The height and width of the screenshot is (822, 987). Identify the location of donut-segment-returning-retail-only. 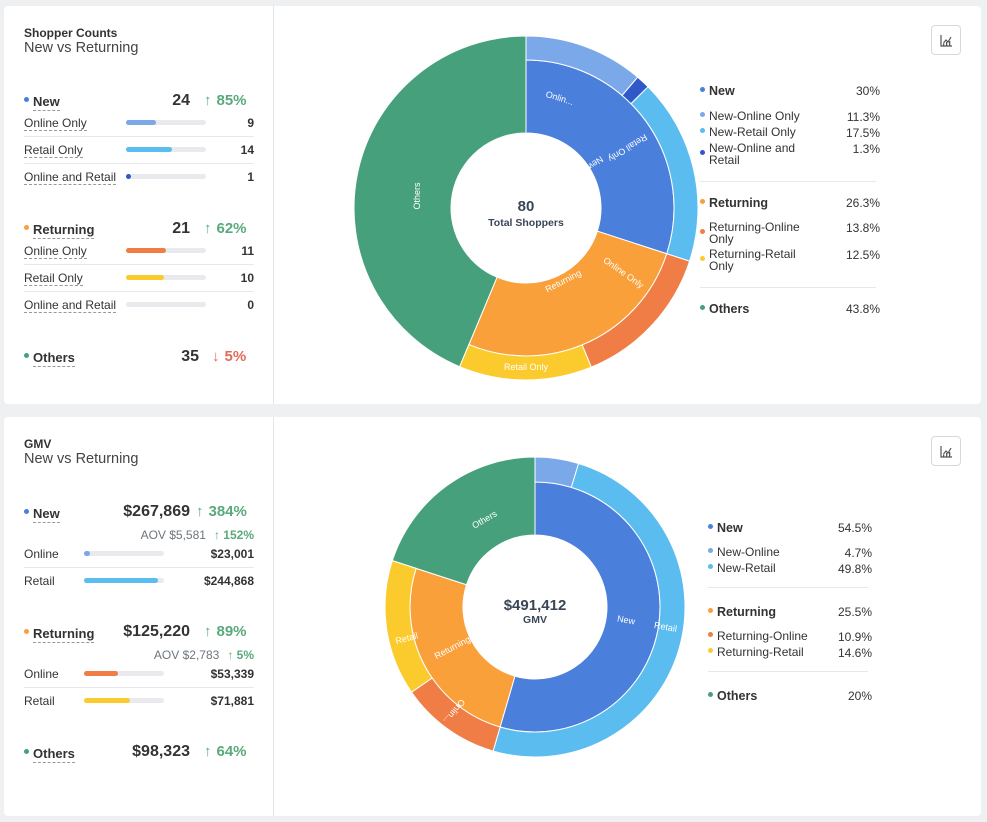
(525, 362).